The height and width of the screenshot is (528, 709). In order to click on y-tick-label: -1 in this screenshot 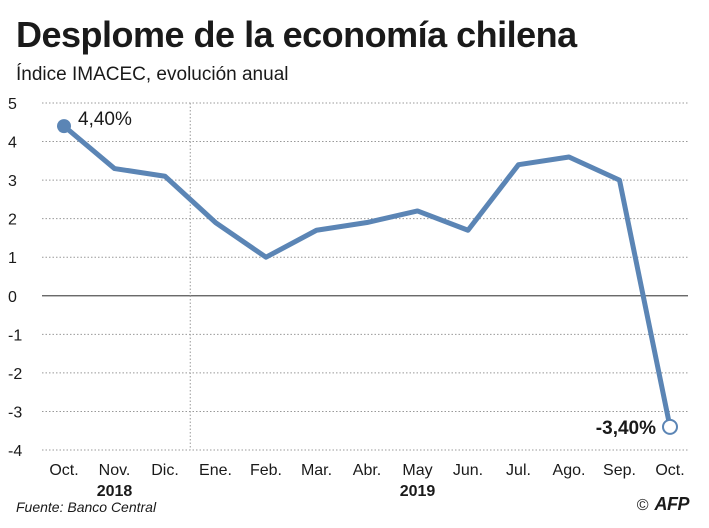, I will do `click(15, 335)`.